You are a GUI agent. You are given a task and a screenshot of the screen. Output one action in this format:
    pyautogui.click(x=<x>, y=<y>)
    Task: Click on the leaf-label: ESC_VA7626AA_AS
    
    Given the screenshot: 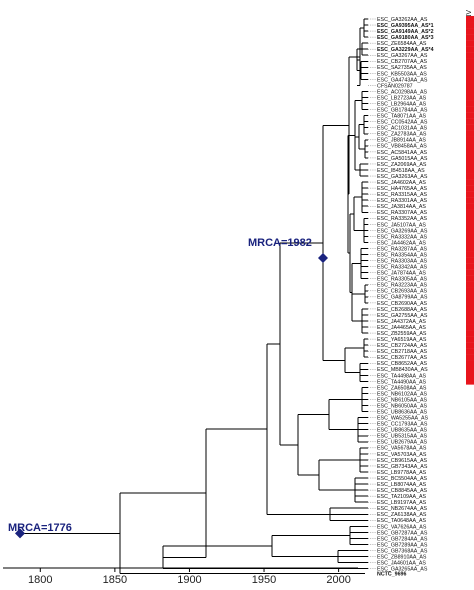 What is the action you would take?
    pyautogui.click(x=402, y=527)
    